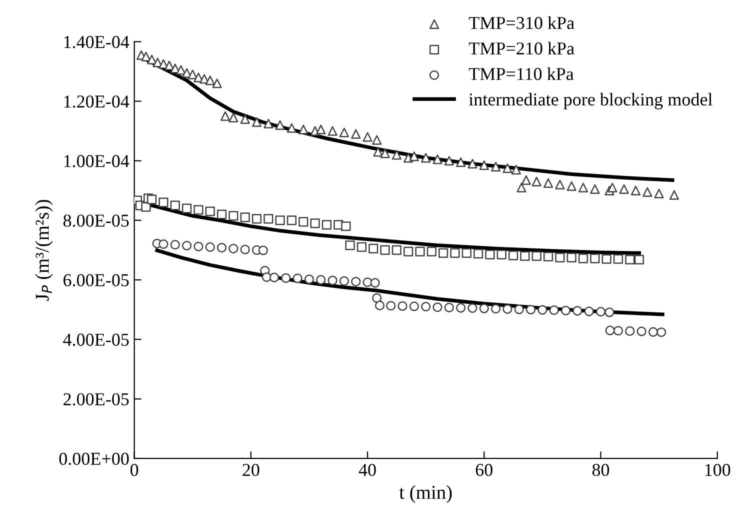 Image resolution: width=738 pixels, height=521 pixels. Describe the element at coordinates (521, 23) in the screenshot. I see `legend-label: TMP=310 kPa` at that location.